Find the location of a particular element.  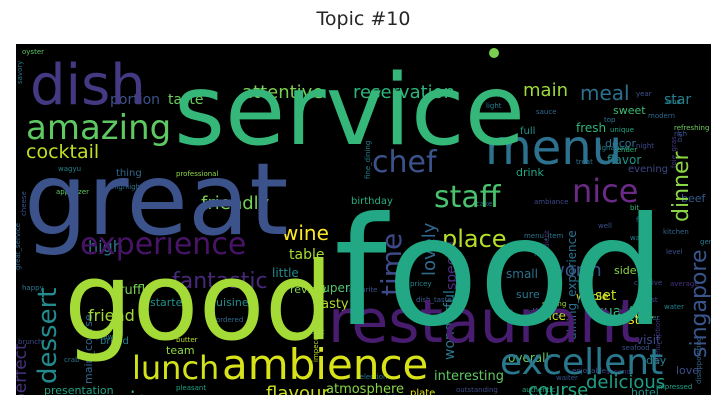

word-t20: top is located at coordinates (610, 120).